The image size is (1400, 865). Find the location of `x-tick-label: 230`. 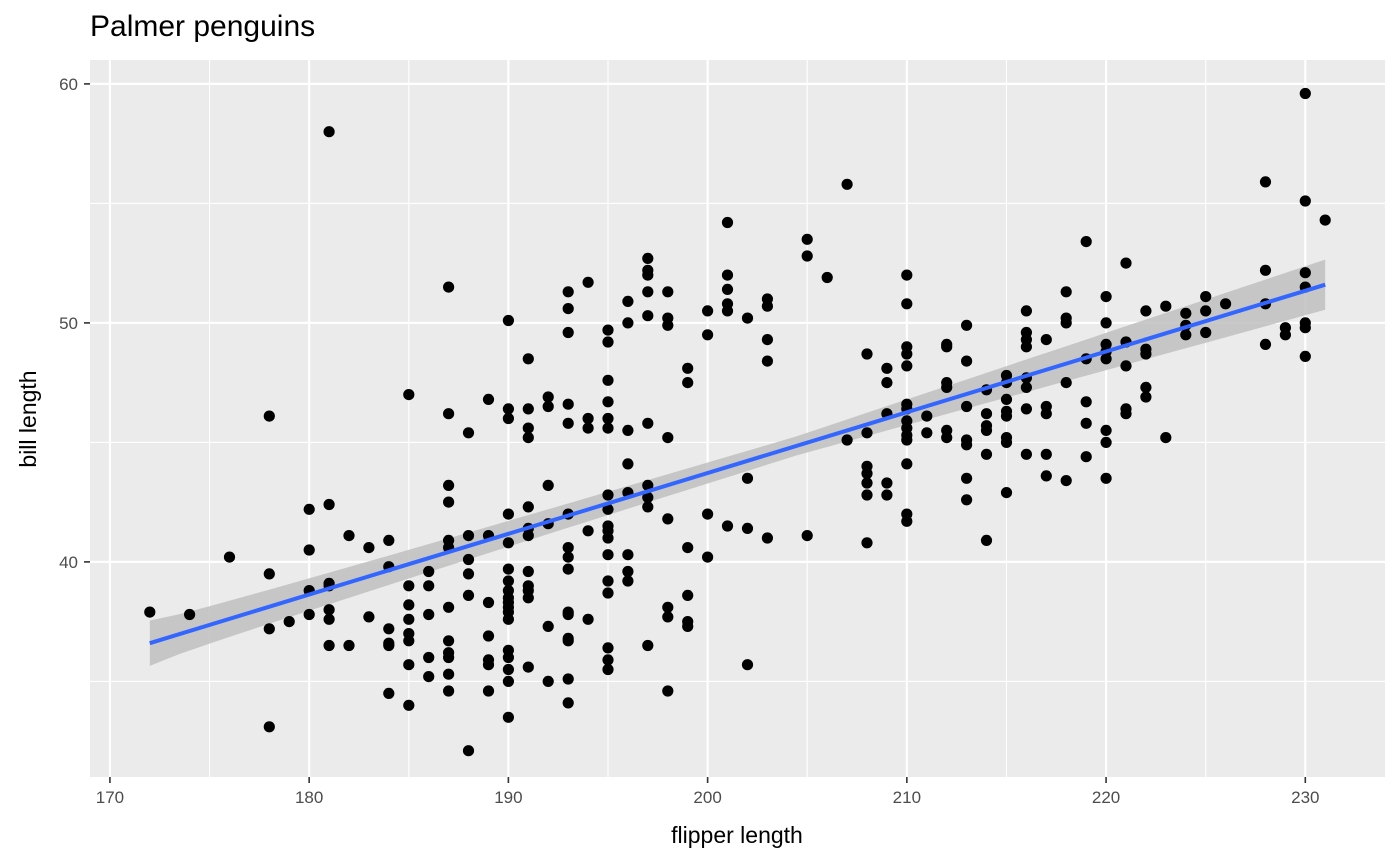

x-tick-label: 230 is located at coordinates (1305, 797).